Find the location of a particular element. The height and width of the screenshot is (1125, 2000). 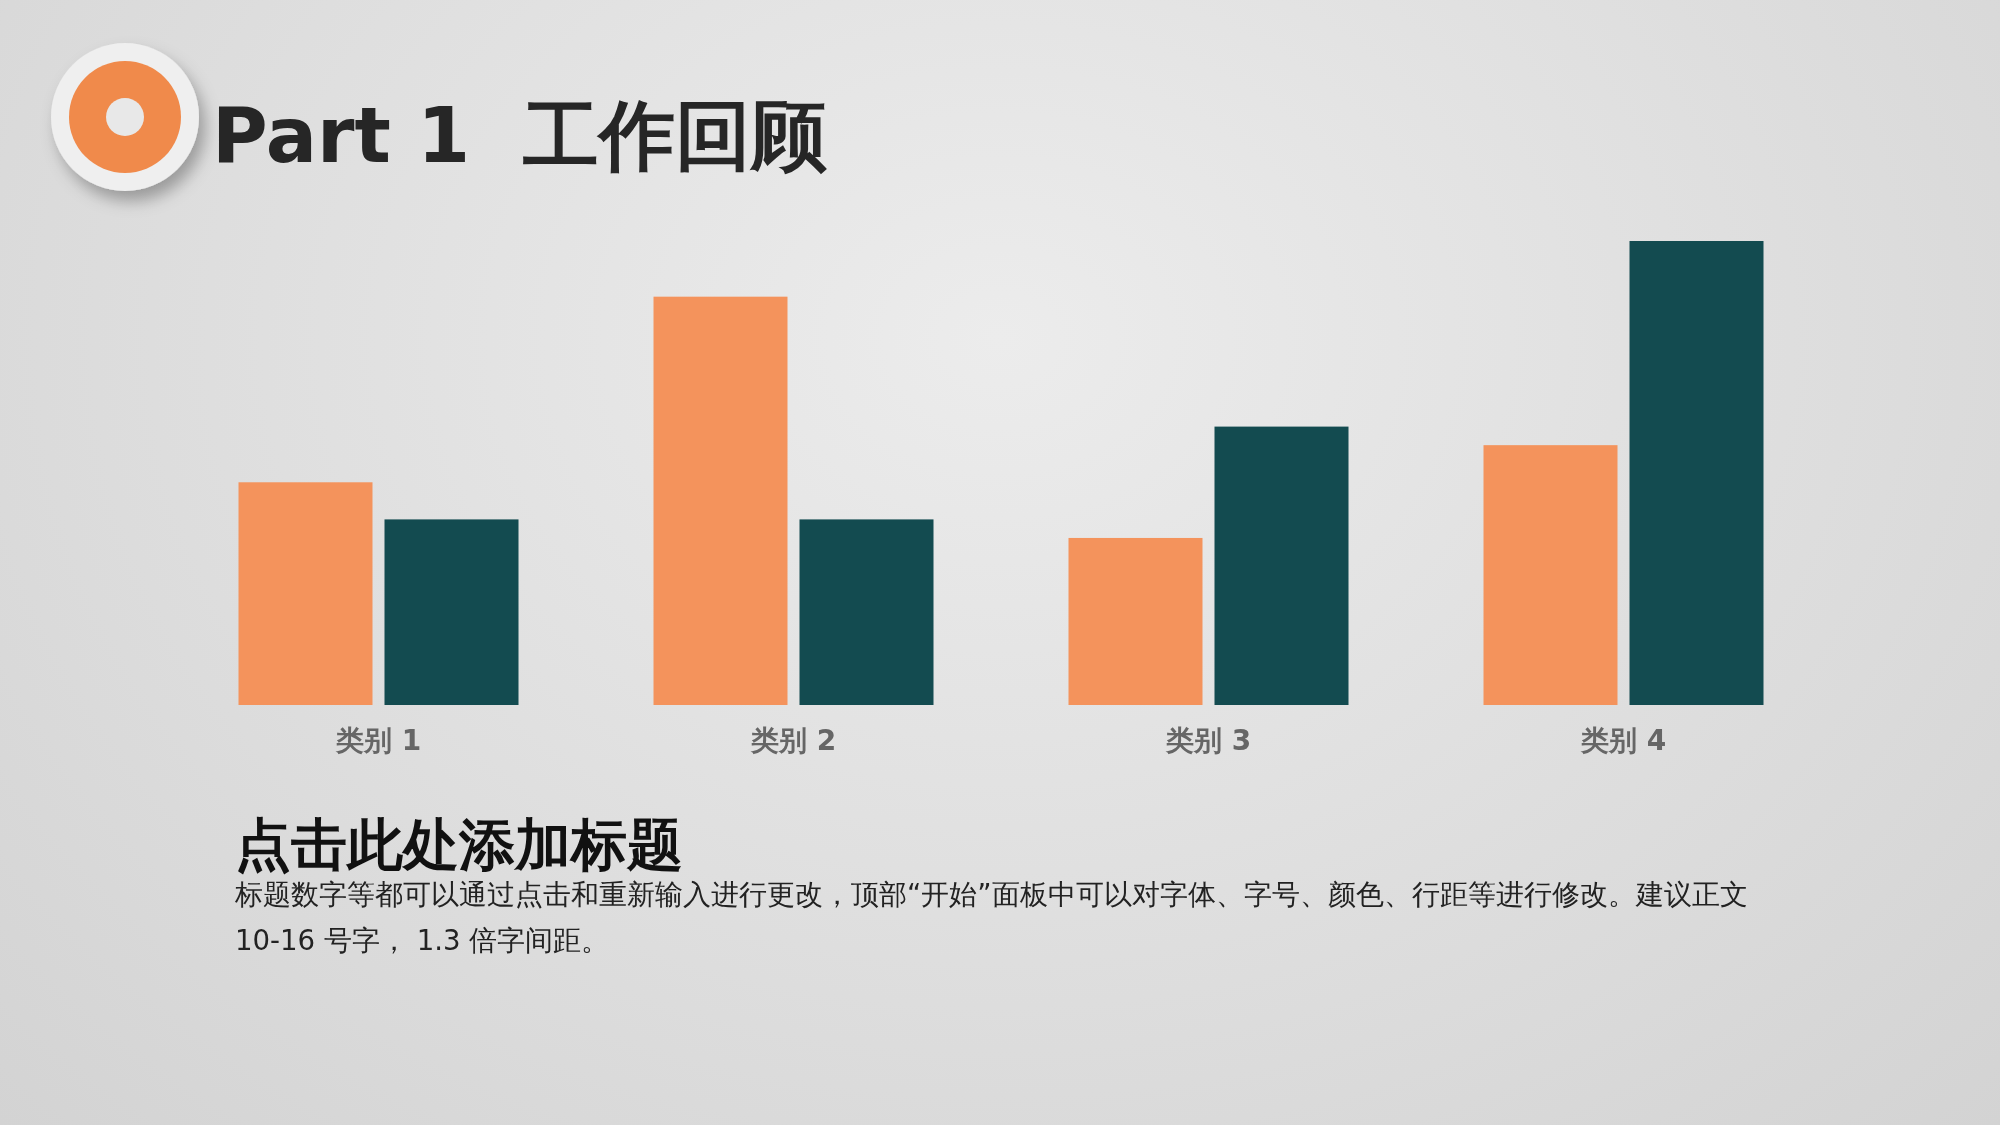

x-tick-label: 类别 1 is located at coordinates (378, 740).